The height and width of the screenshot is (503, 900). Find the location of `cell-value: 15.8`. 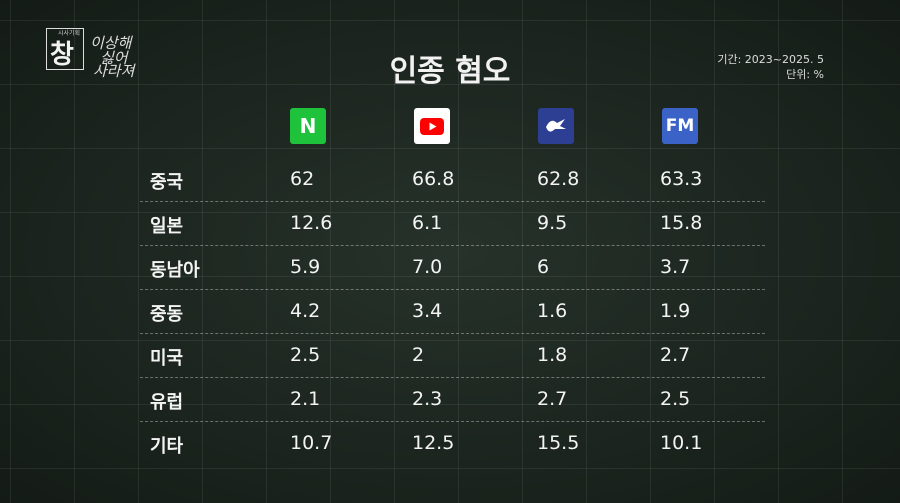

cell-value: 15.8 is located at coordinates (681, 223).